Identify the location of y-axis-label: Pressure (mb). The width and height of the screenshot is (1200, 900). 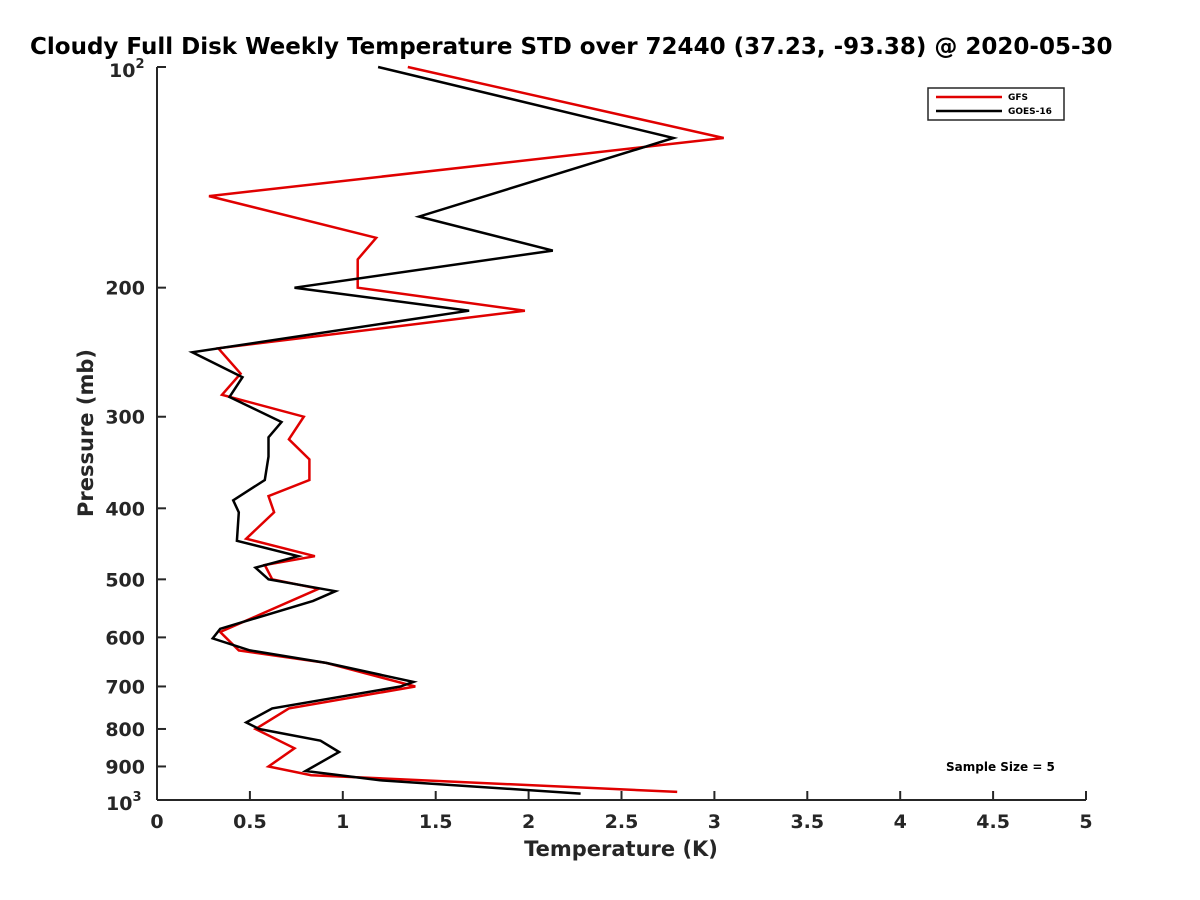
(86, 433).